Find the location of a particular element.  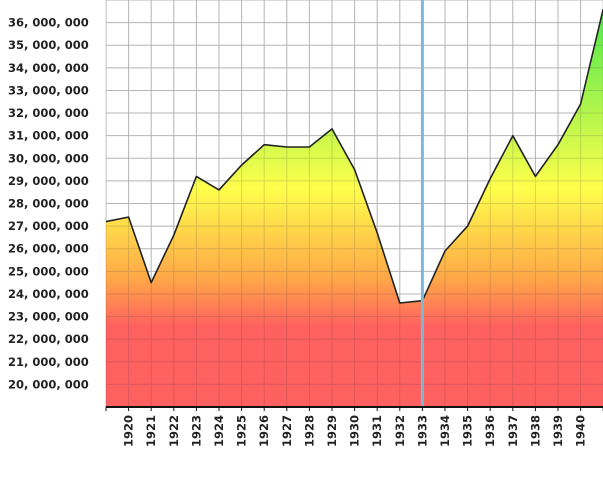

x-tick-label: 1922 is located at coordinates (174, 431).